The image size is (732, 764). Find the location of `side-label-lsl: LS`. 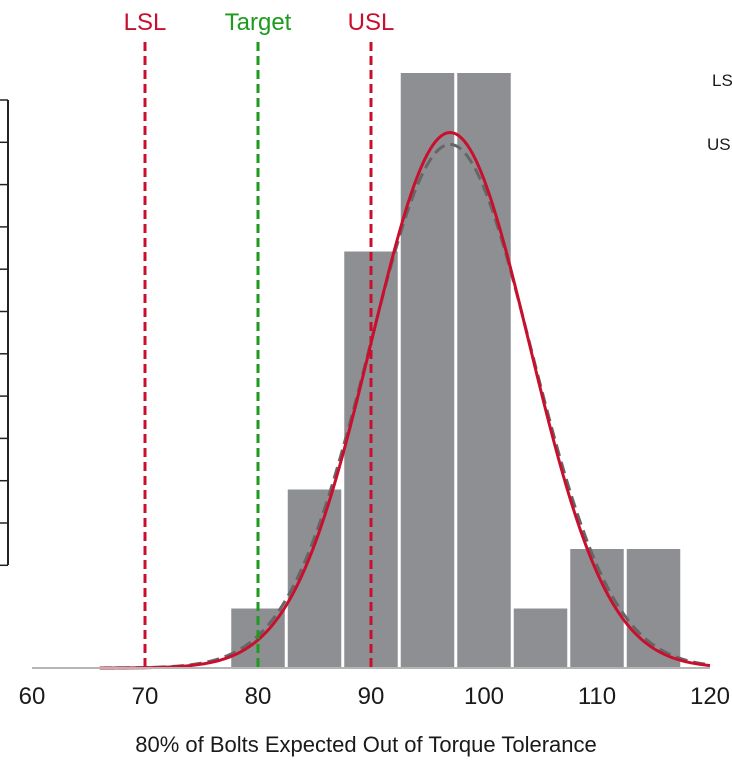

side-label-lsl: LS is located at coordinates (722, 80).